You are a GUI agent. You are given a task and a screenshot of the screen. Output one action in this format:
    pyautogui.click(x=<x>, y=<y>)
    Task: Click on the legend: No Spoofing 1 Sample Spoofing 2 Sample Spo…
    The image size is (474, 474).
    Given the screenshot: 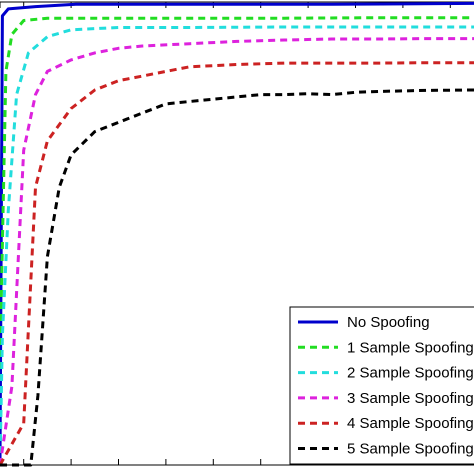 What is the action you would take?
    pyautogui.click(x=381, y=385)
    